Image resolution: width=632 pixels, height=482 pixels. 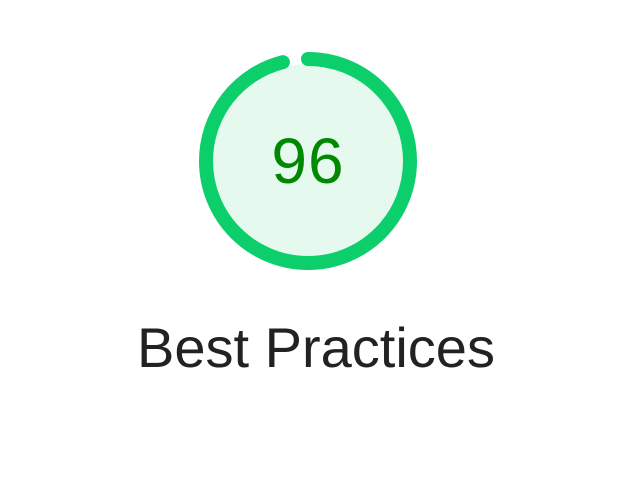 I want to click on gauge-background-fill, so click(x=308, y=161).